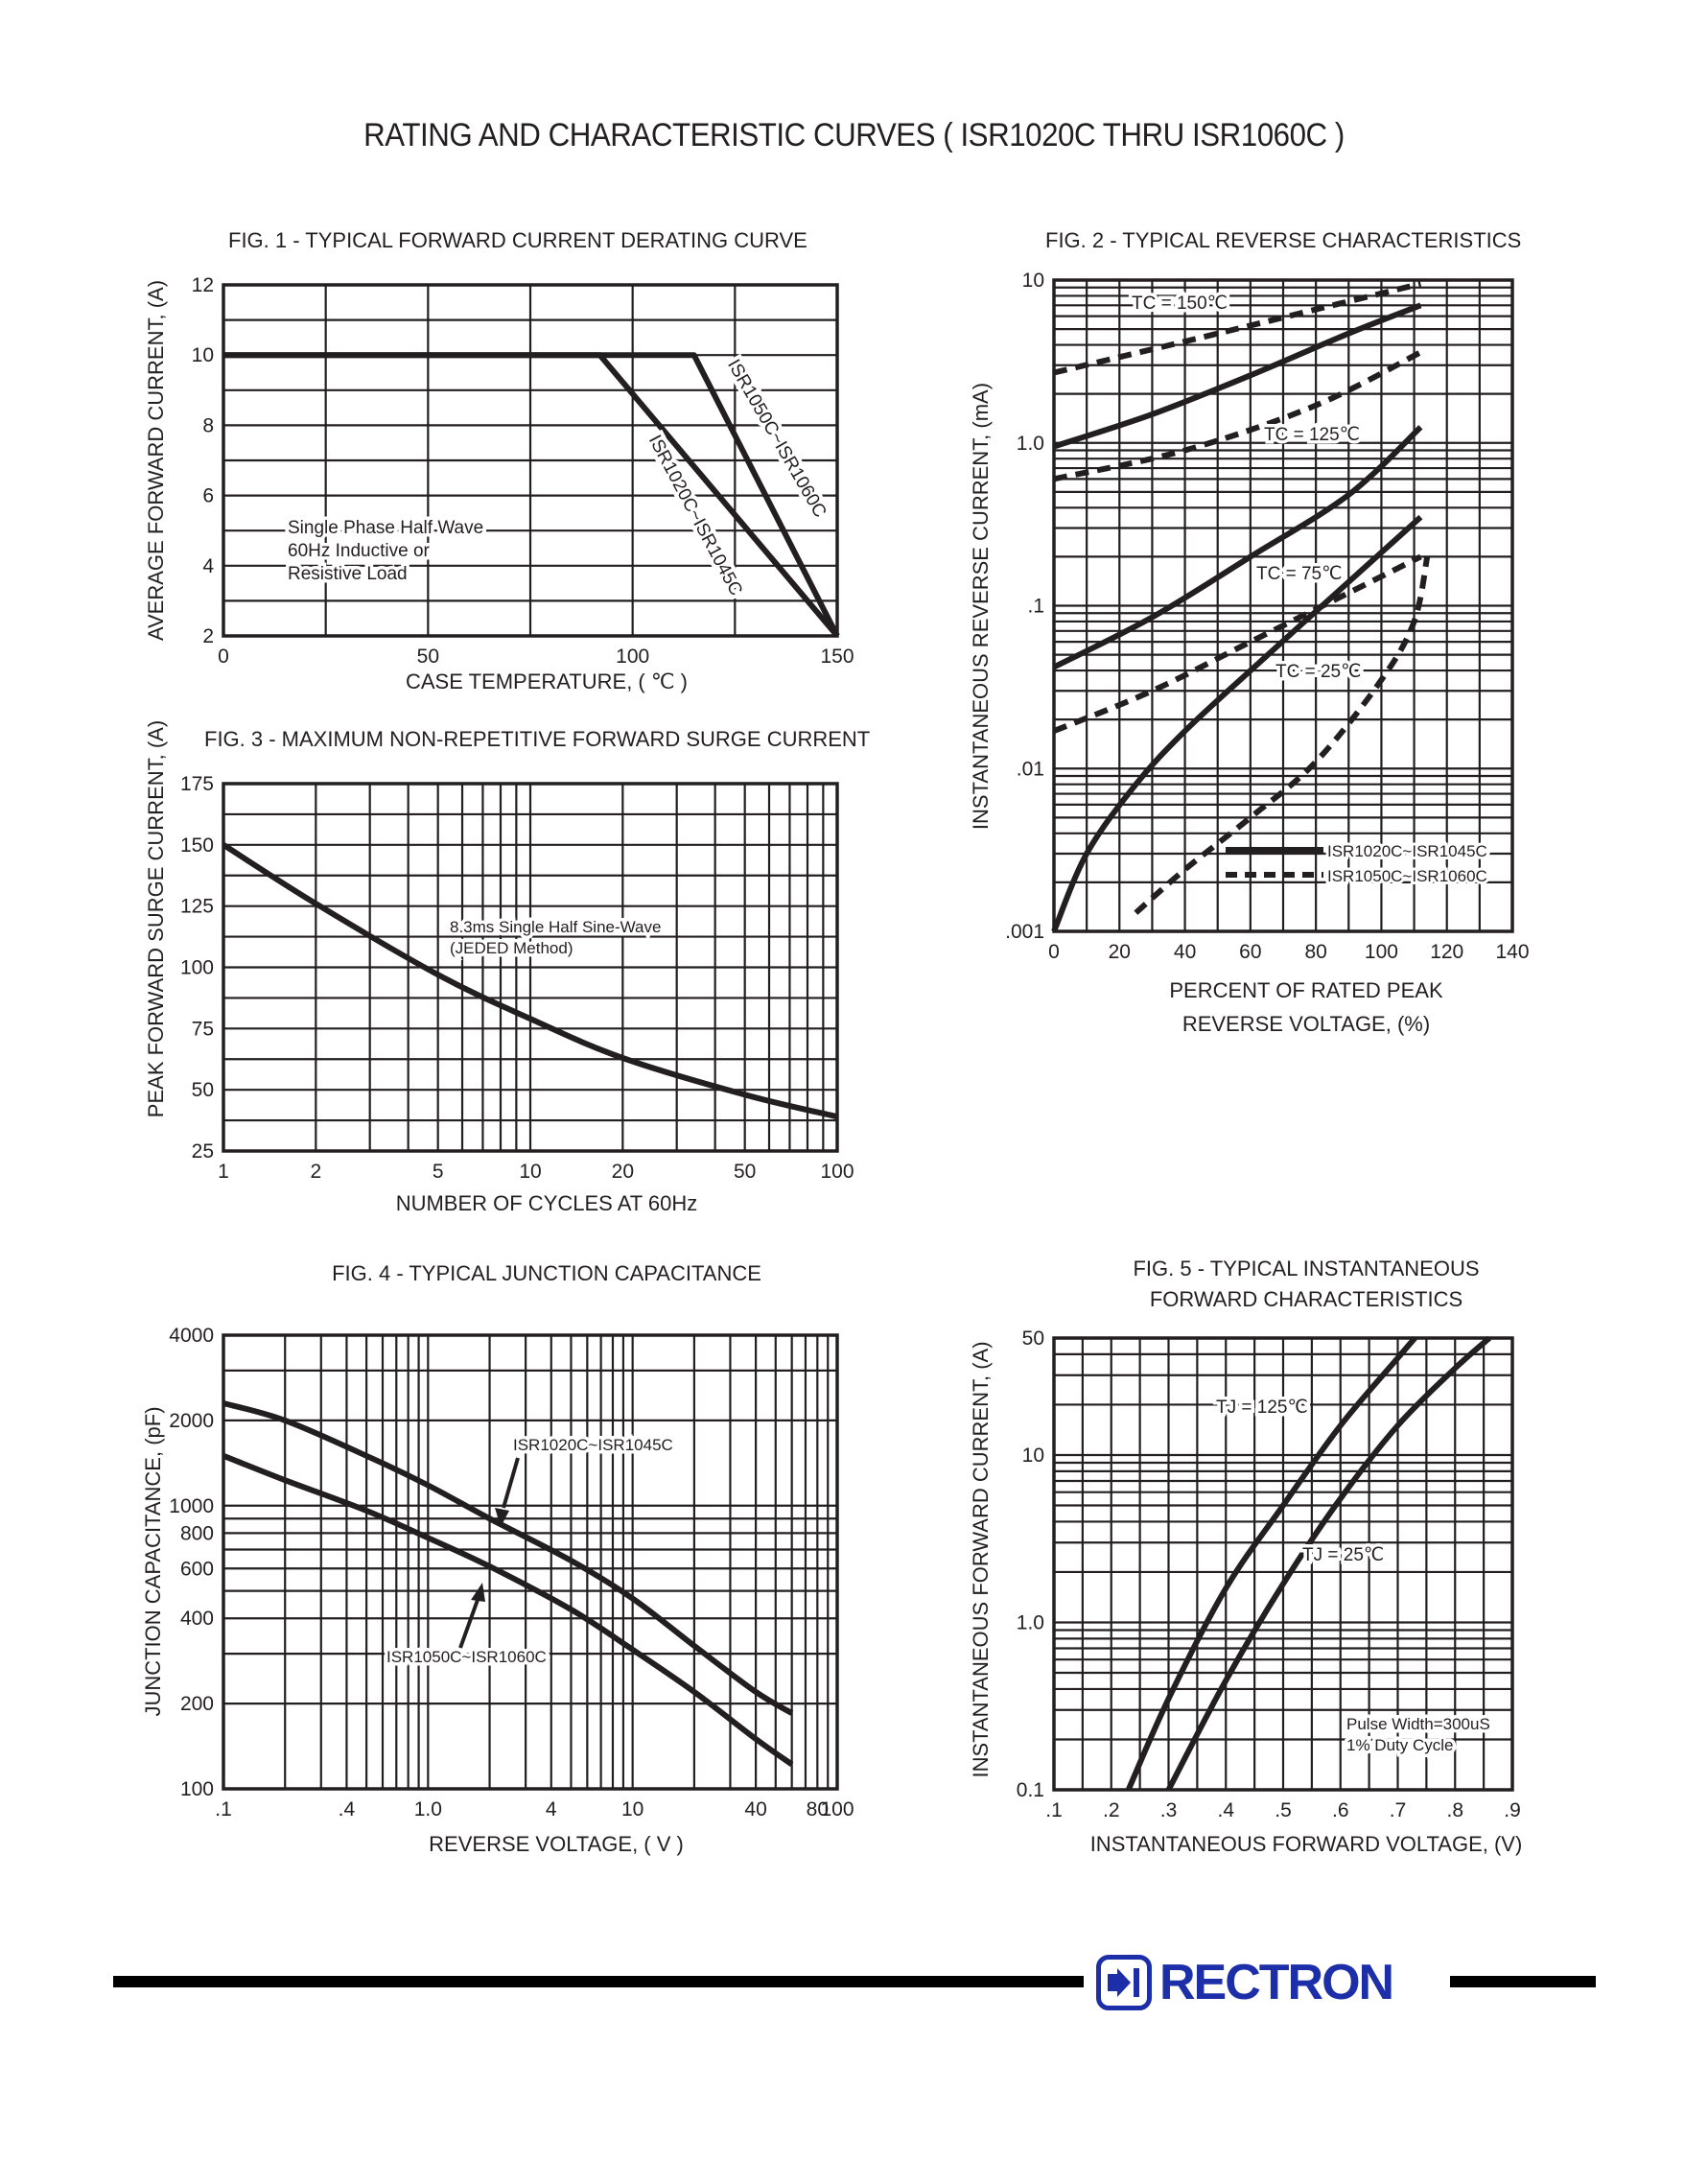 The width and height of the screenshot is (1708, 2161). I want to click on fig5-xtick-label: .2, so click(1112, 1810).